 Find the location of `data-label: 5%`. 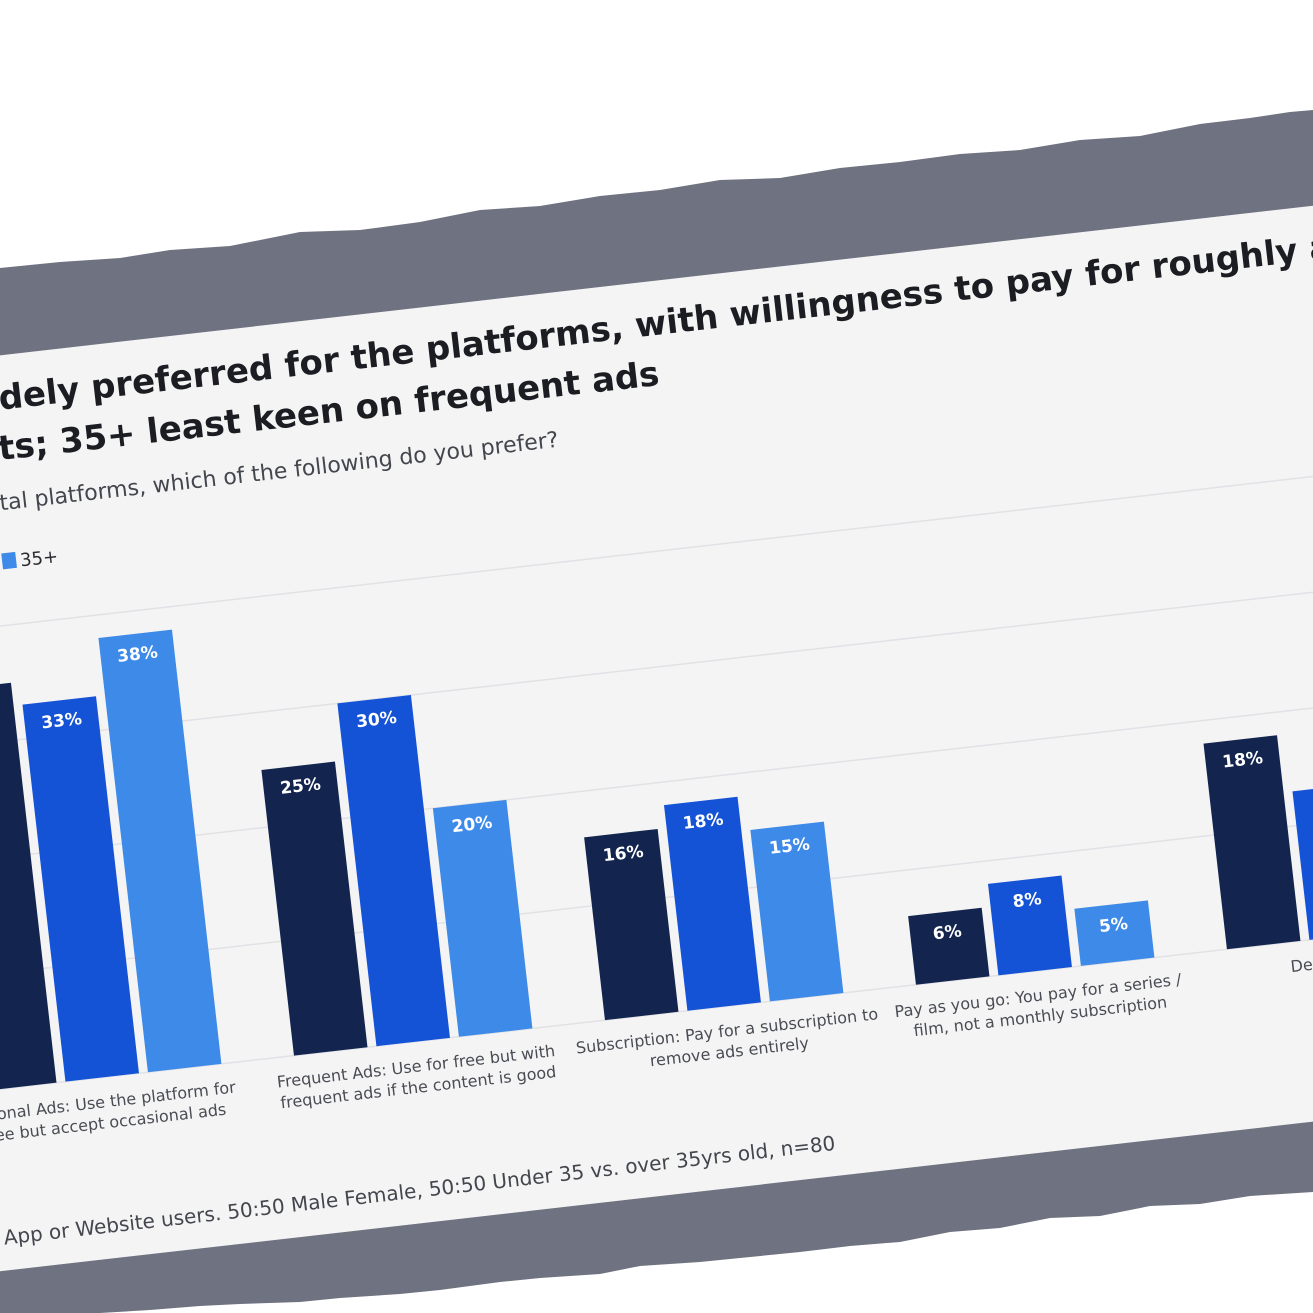

data-label: 5% is located at coordinates (1113, 925).